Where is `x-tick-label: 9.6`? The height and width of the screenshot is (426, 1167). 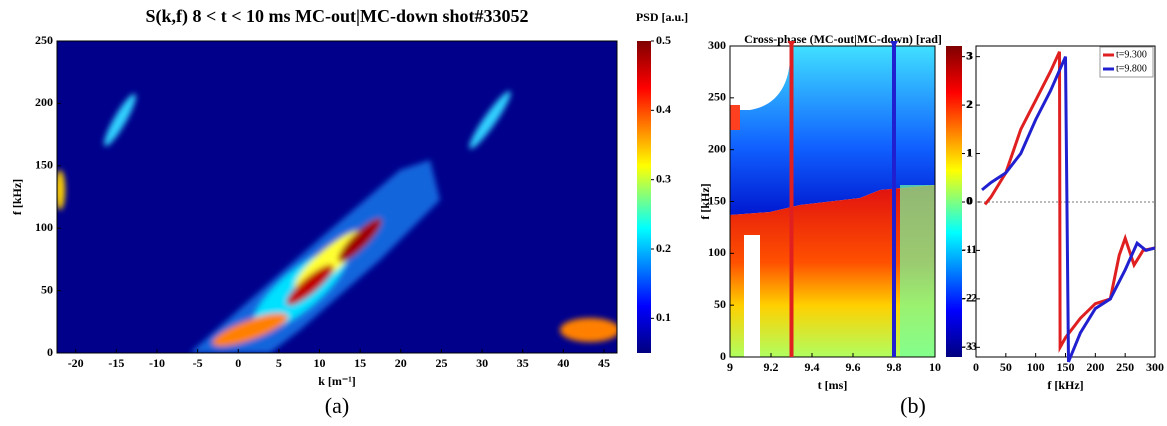
x-tick-label: 9.6 is located at coordinates (853, 367).